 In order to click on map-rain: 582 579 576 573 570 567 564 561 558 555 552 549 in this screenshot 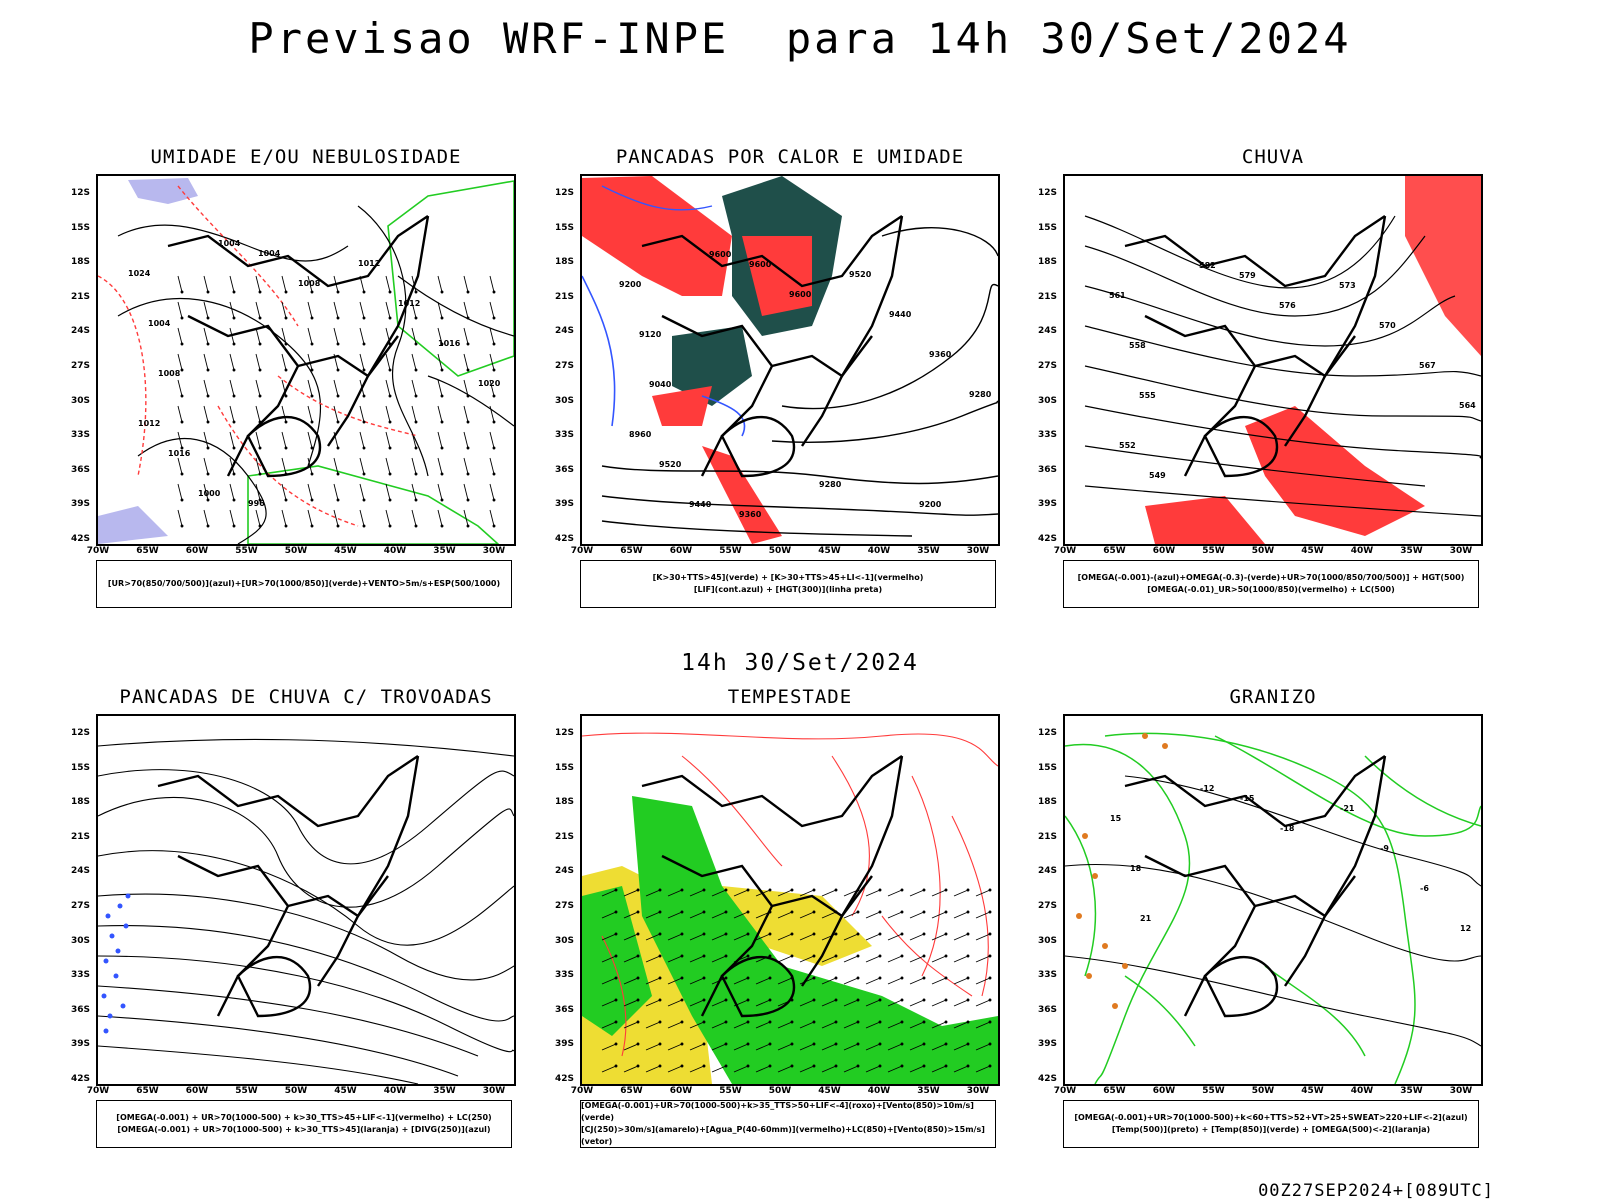, I will do `click(1273, 360)`.